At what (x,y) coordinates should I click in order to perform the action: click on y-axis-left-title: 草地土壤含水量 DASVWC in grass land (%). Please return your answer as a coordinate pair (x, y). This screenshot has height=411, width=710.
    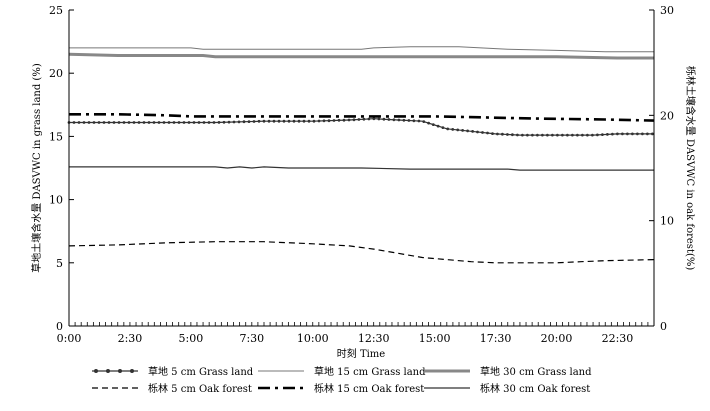
    Looking at the image, I should click on (36, 168).